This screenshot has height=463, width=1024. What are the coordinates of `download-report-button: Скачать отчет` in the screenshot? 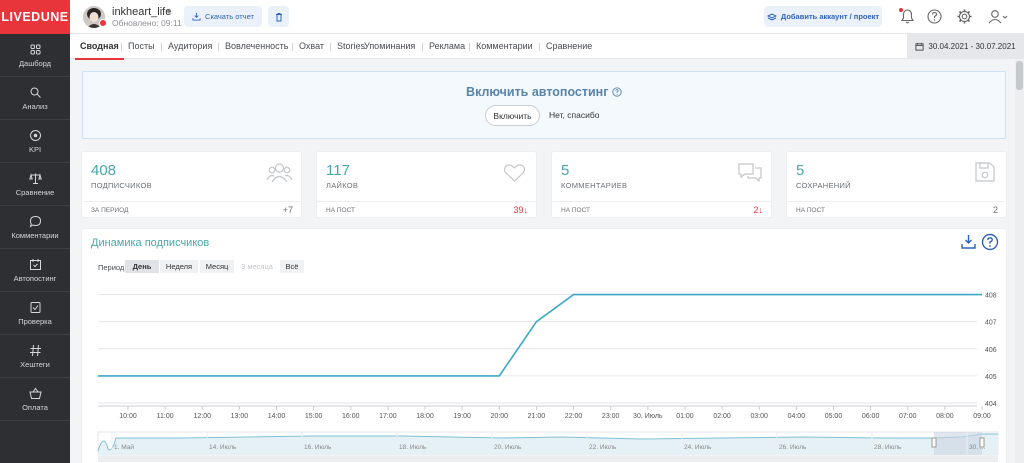 It's located at (223, 16).